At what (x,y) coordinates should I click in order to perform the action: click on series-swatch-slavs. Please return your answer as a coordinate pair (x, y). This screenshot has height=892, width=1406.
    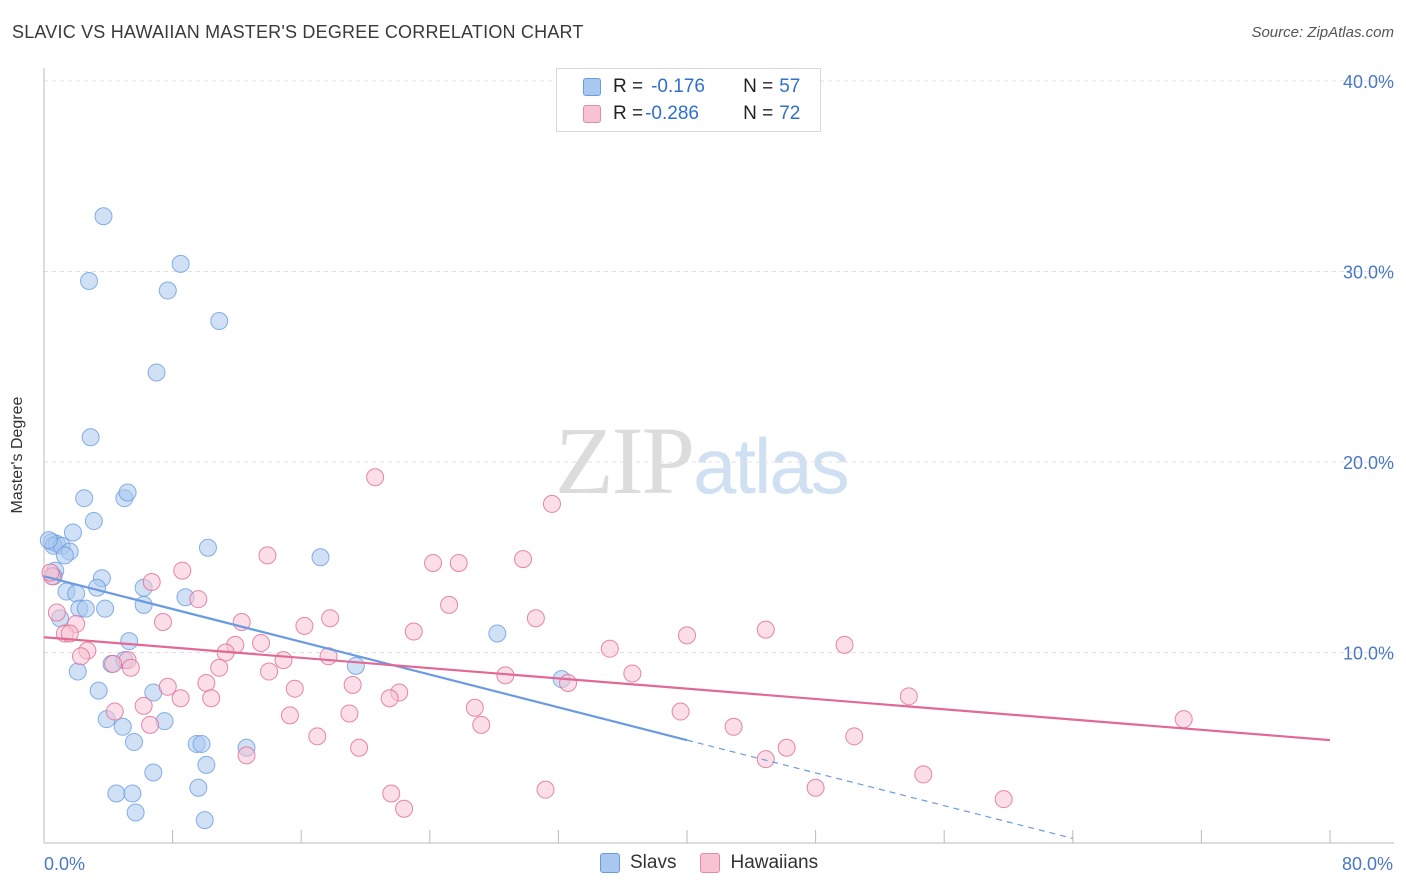
    Looking at the image, I should click on (610, 863).